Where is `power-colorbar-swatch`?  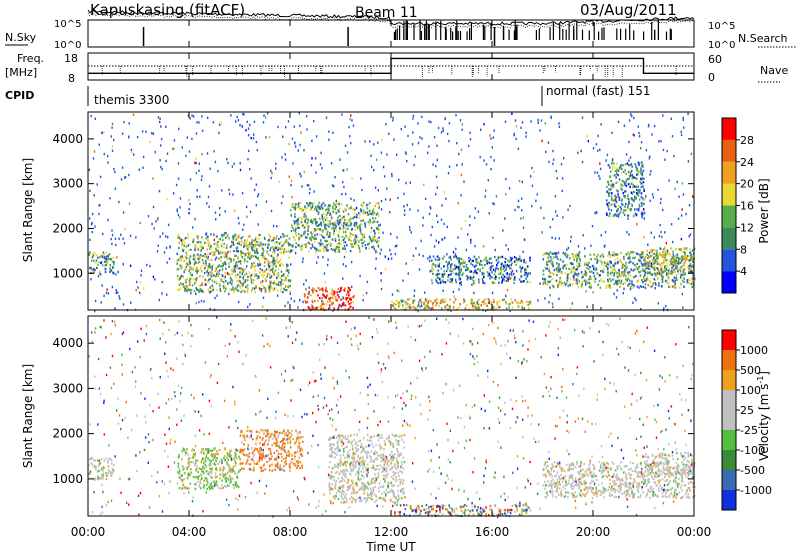
power-colorbar-swatch is located at coordinates (729, 260).